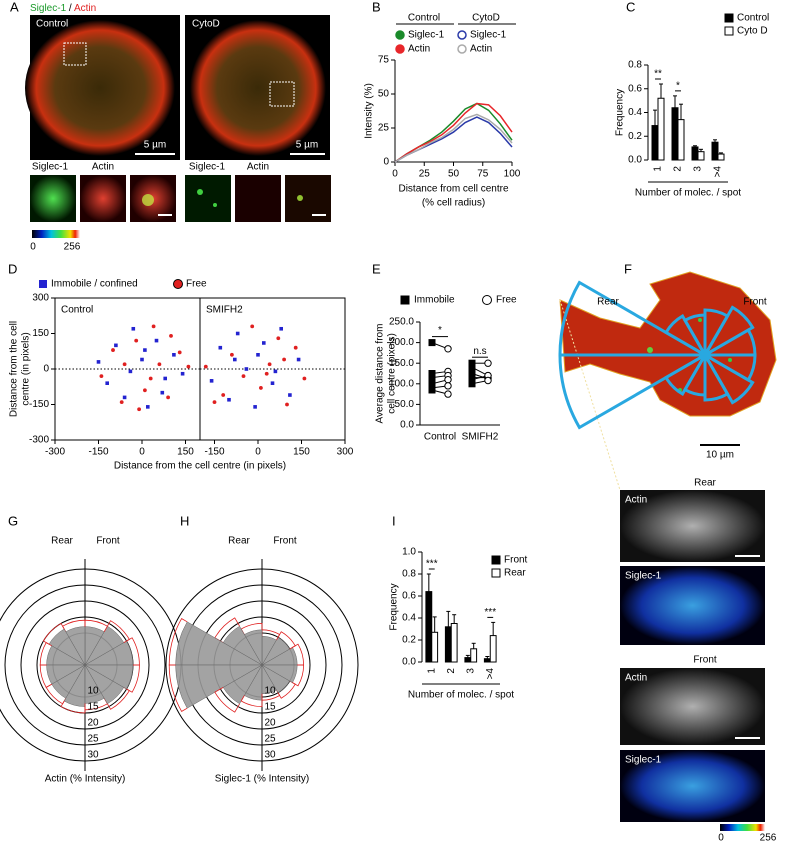 The image size is (789, 842). What do you see at coordinates (12, 268) in the screenshot?
I see `panel-letter: D` at bounding box center [12, 268].